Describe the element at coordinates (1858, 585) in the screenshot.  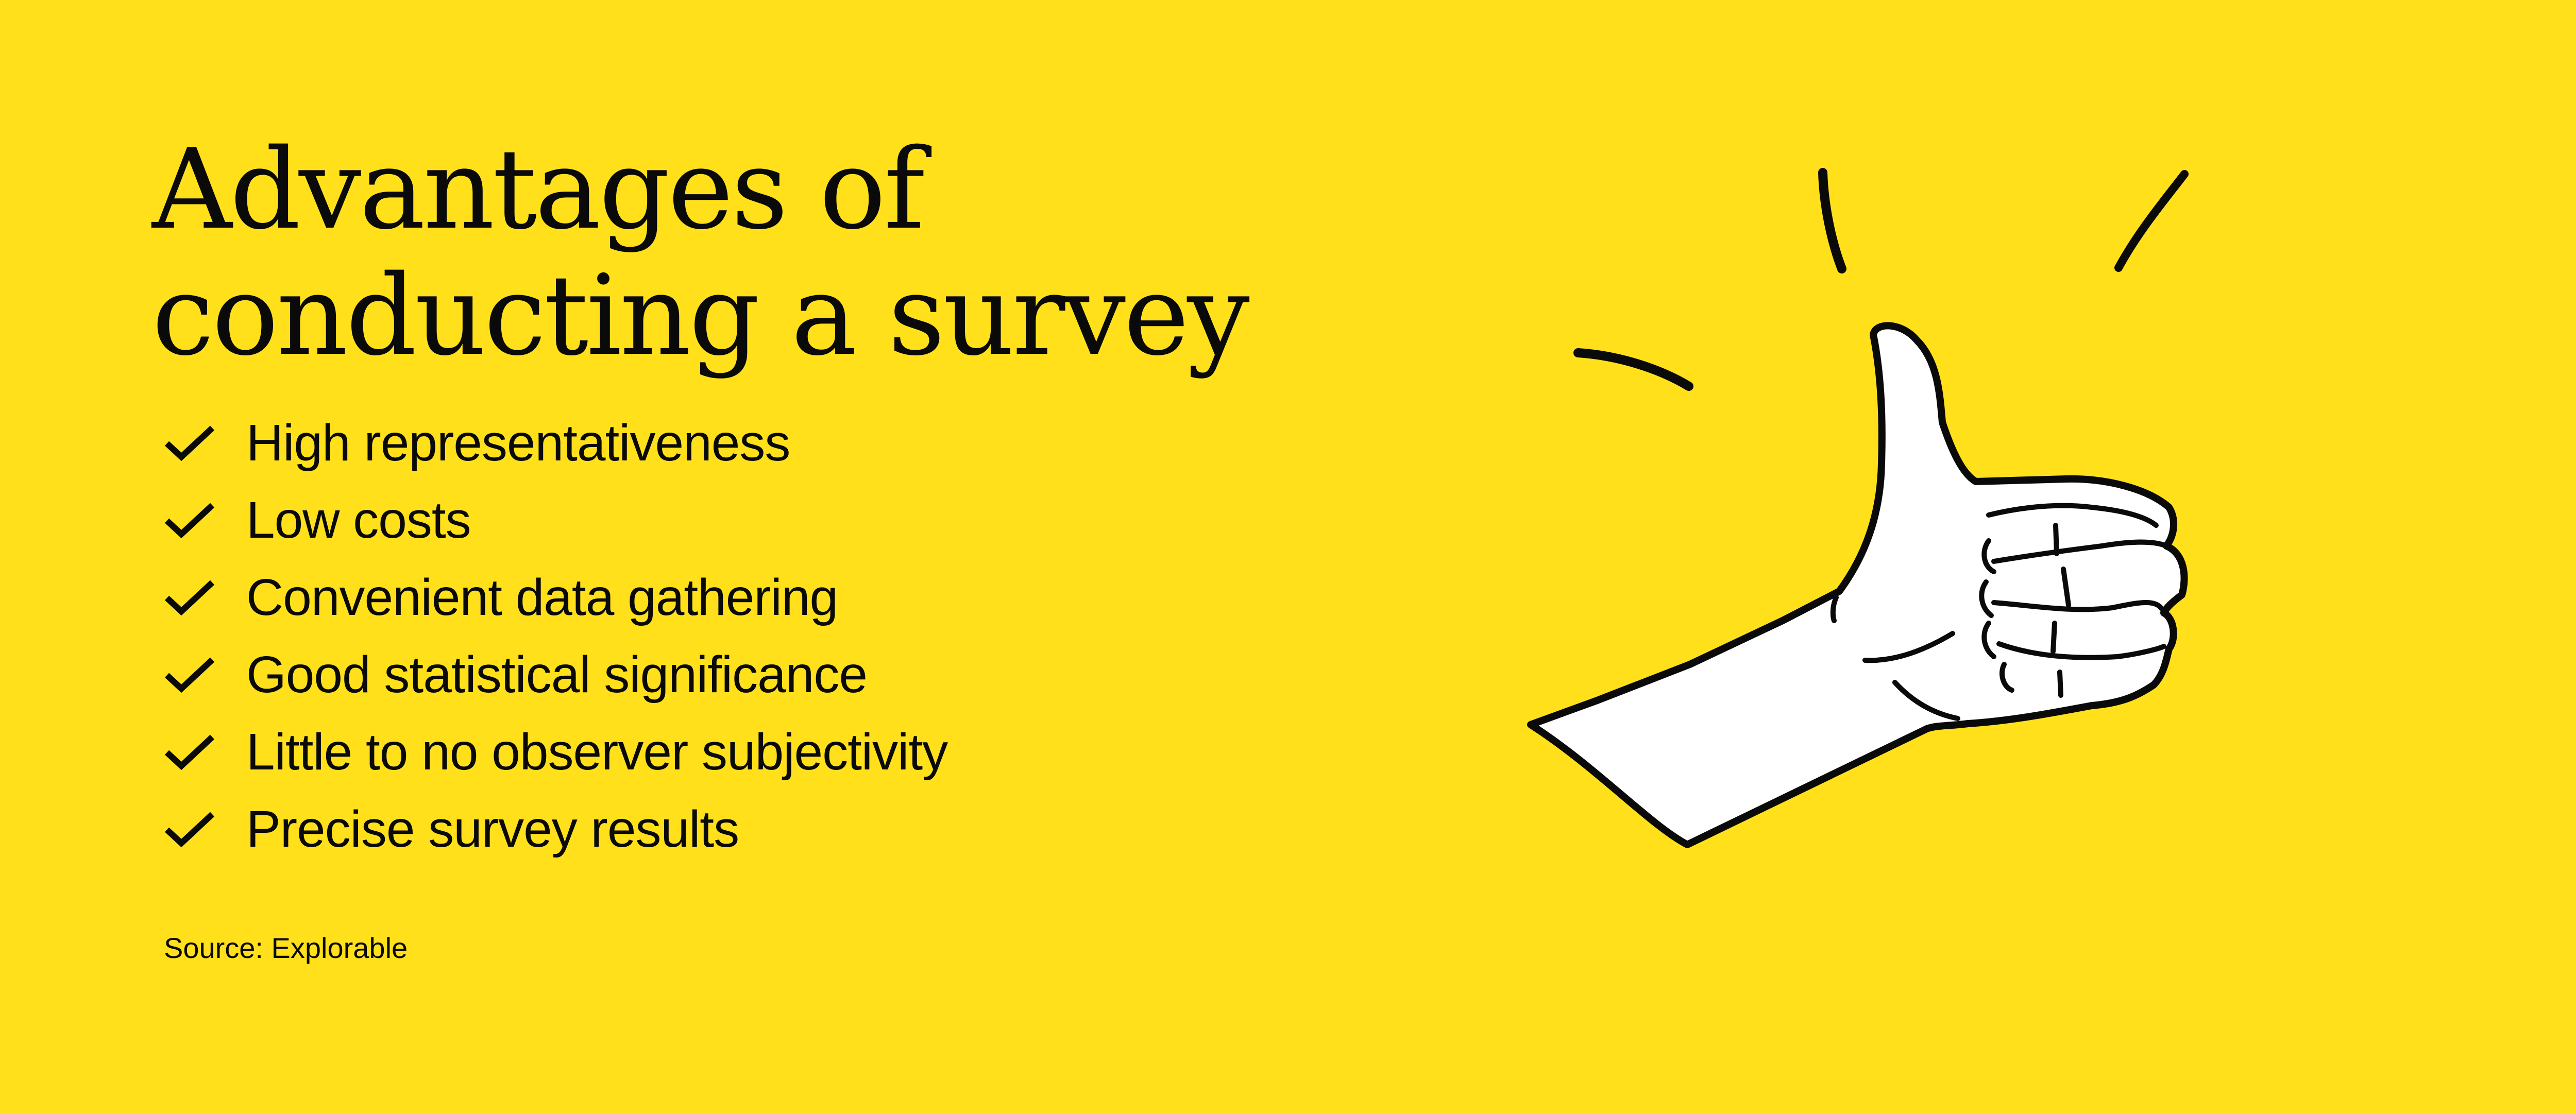
I see `thumbs-up-hand-icon` at that location.